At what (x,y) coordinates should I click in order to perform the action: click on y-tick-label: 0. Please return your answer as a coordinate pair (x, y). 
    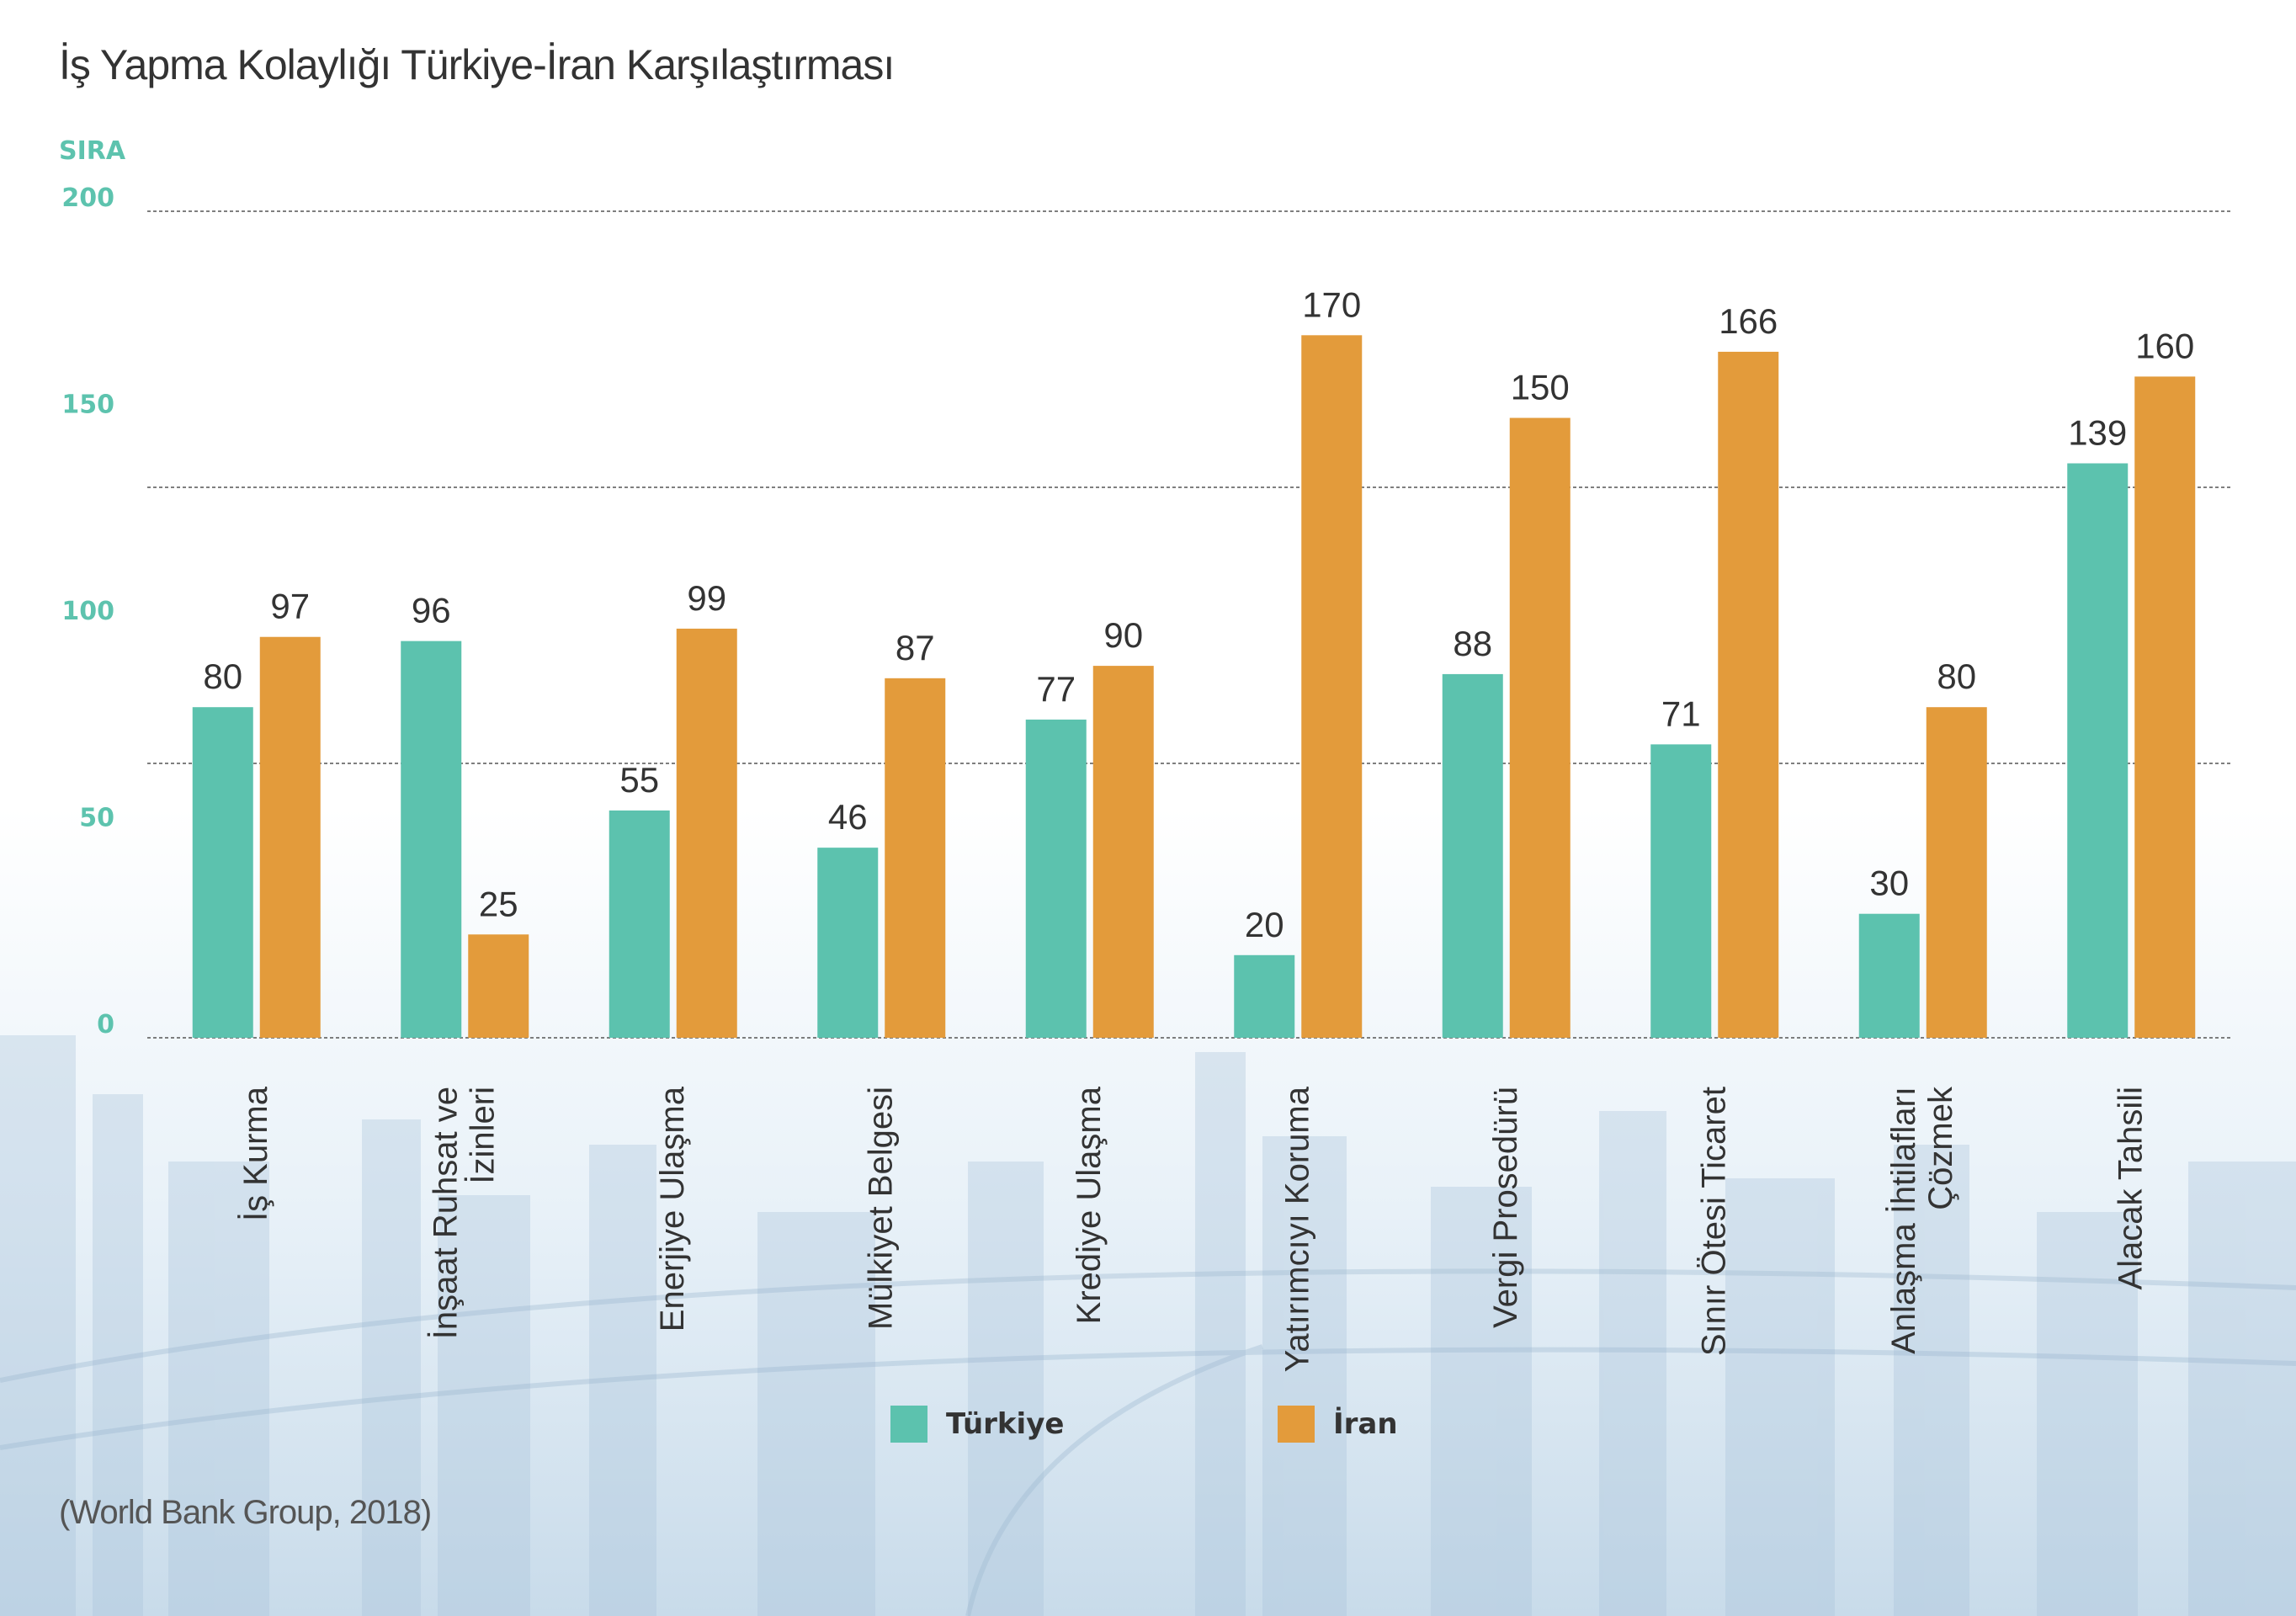
    Looking at the image, I should click on (106, 1024).